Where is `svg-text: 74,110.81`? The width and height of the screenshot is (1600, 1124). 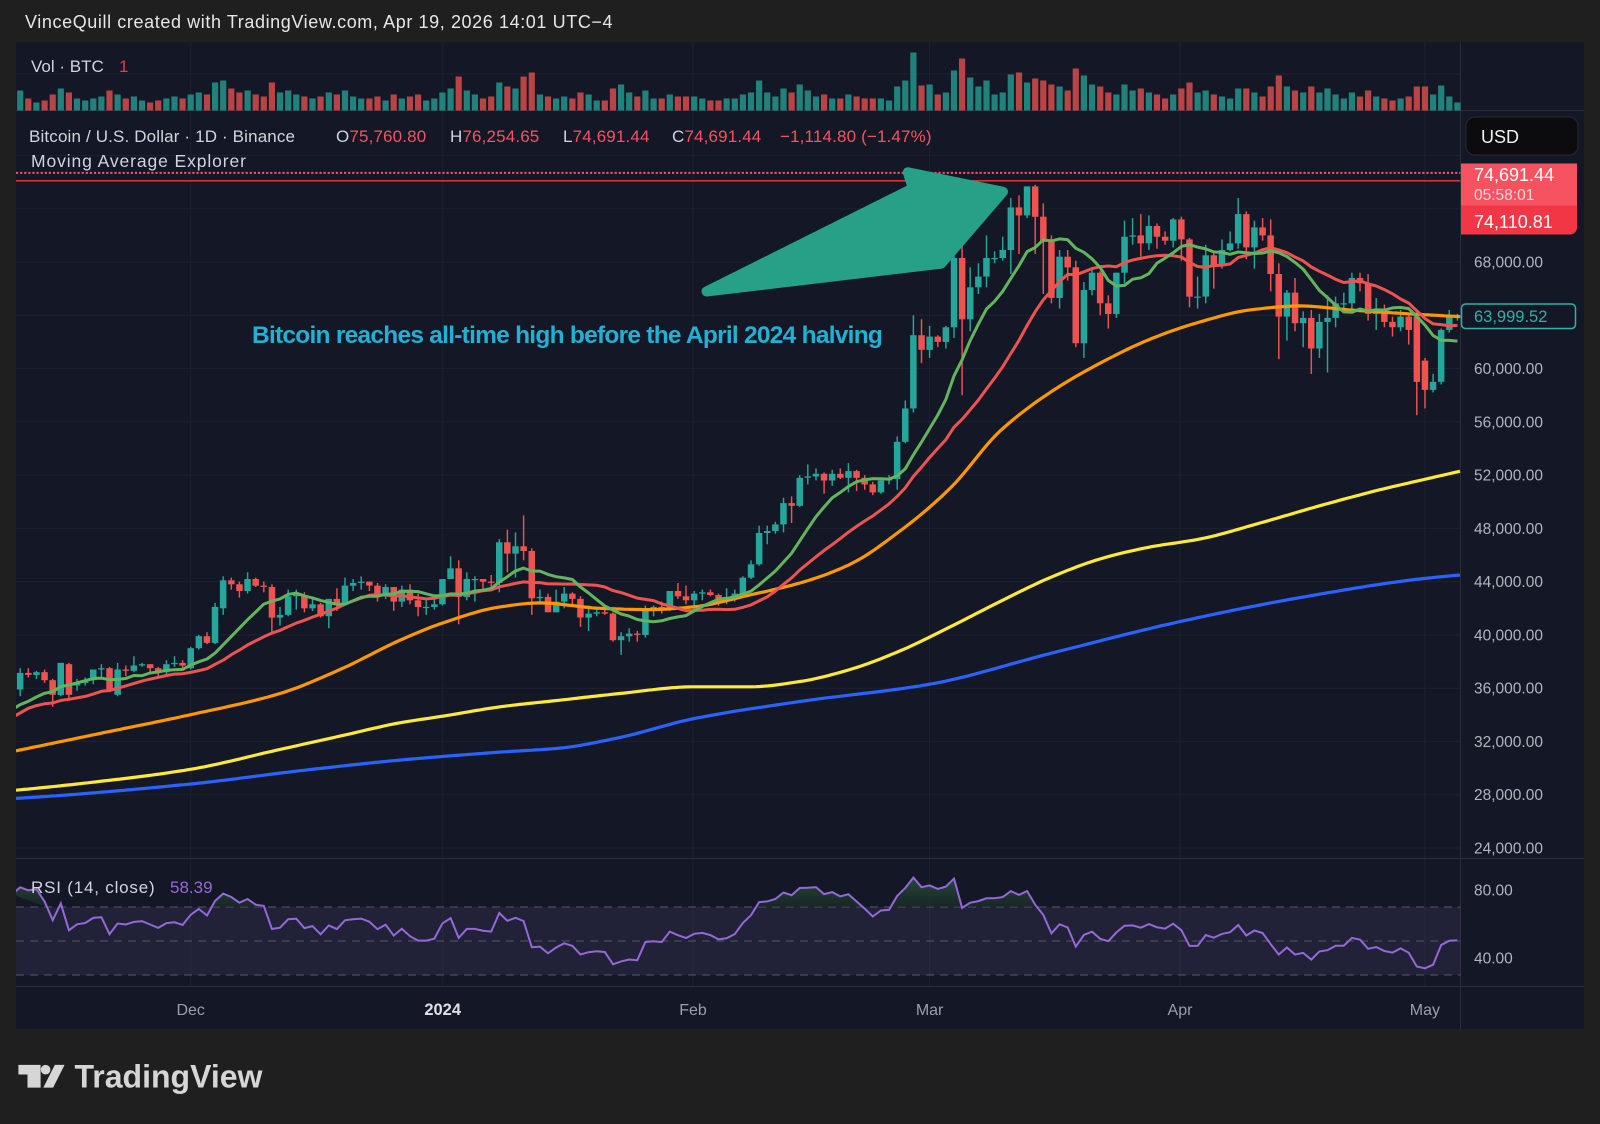
svg-text: 74,110.81 is located at coordinates (1513, 222).